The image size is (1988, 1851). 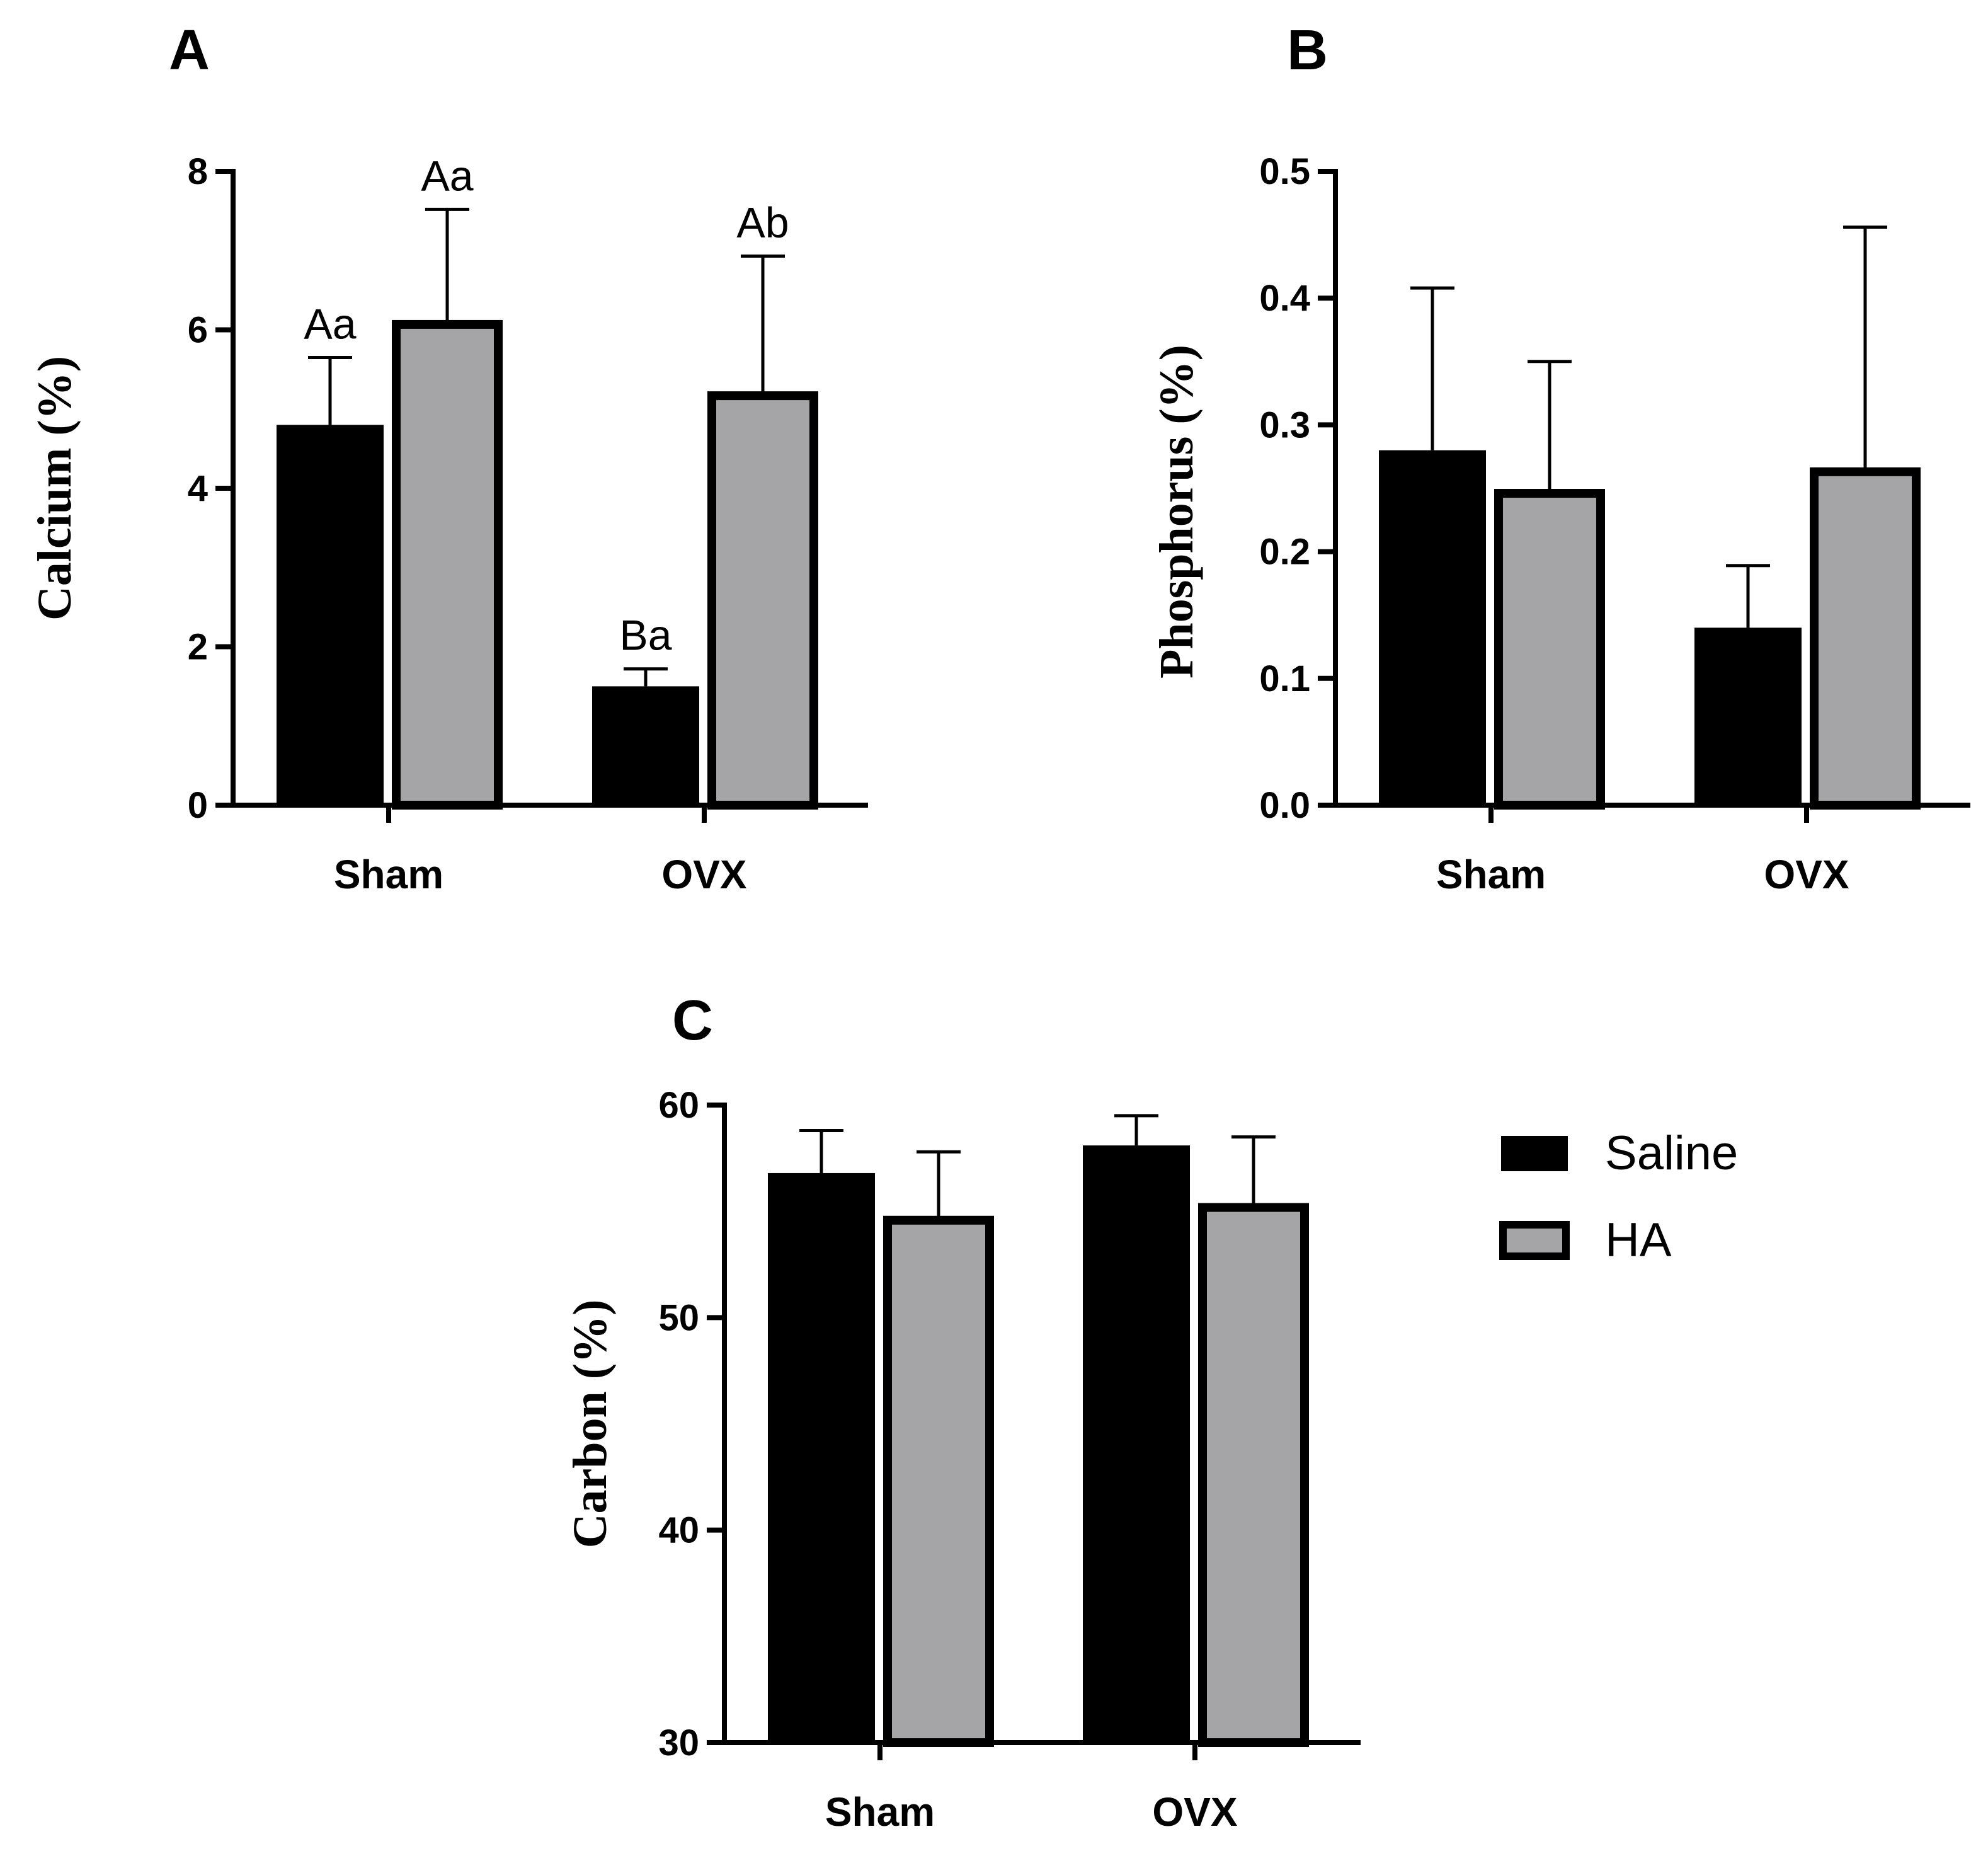 What do you see at coordinates (591, 1424) in the screenshot?
I see `y-axis-title: Carbon (%)` at bounding box center [591, 1424].